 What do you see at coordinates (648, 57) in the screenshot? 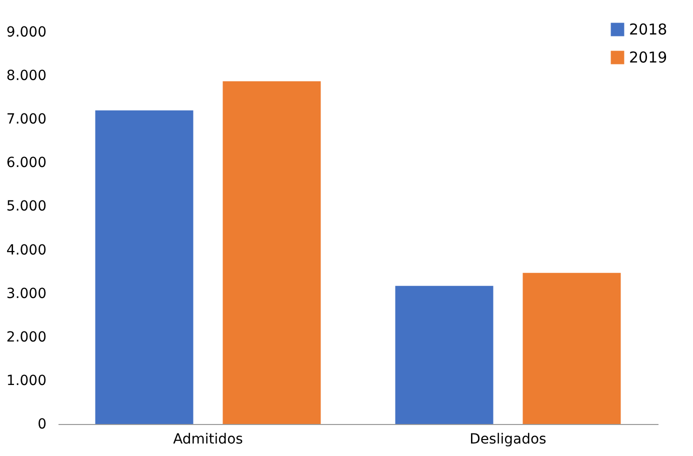
I see `legend-label: 2019` at bounding box center [648, 57].